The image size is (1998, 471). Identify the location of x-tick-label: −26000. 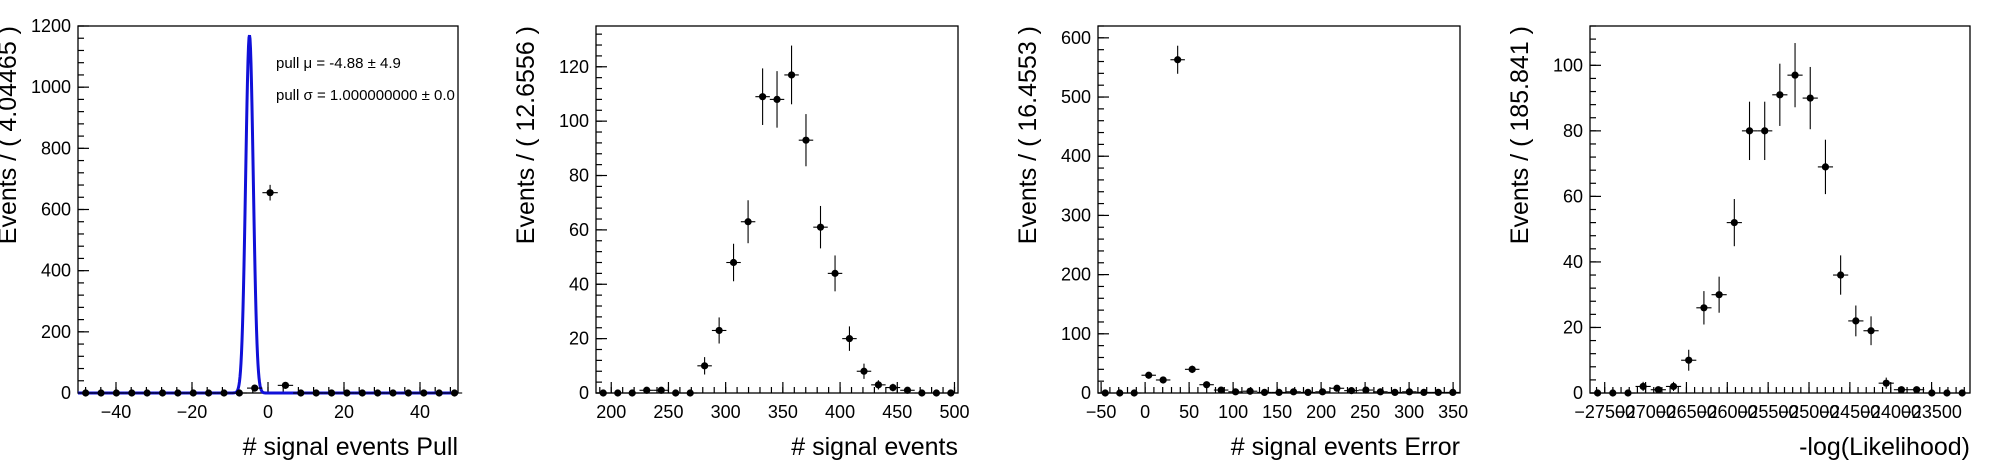
(1727, 412).